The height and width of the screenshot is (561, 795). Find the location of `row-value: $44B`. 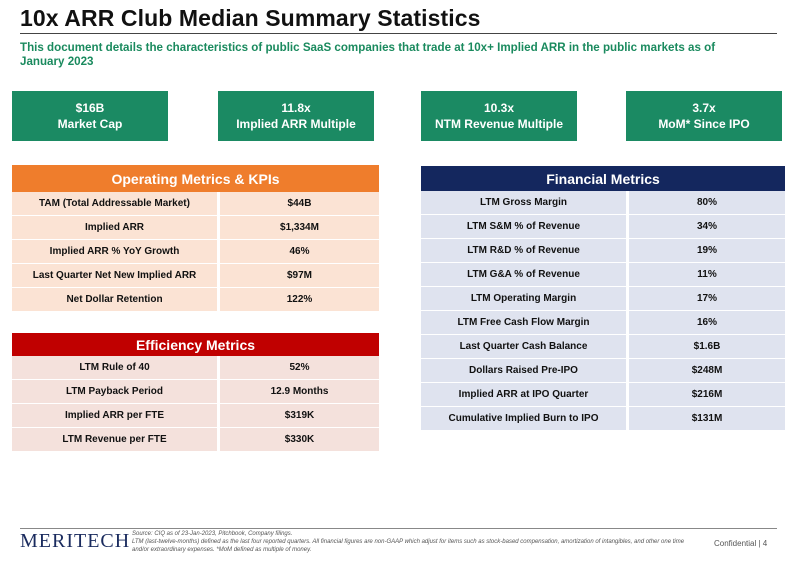

row-value: $44B is located at coordinates (299, 203).